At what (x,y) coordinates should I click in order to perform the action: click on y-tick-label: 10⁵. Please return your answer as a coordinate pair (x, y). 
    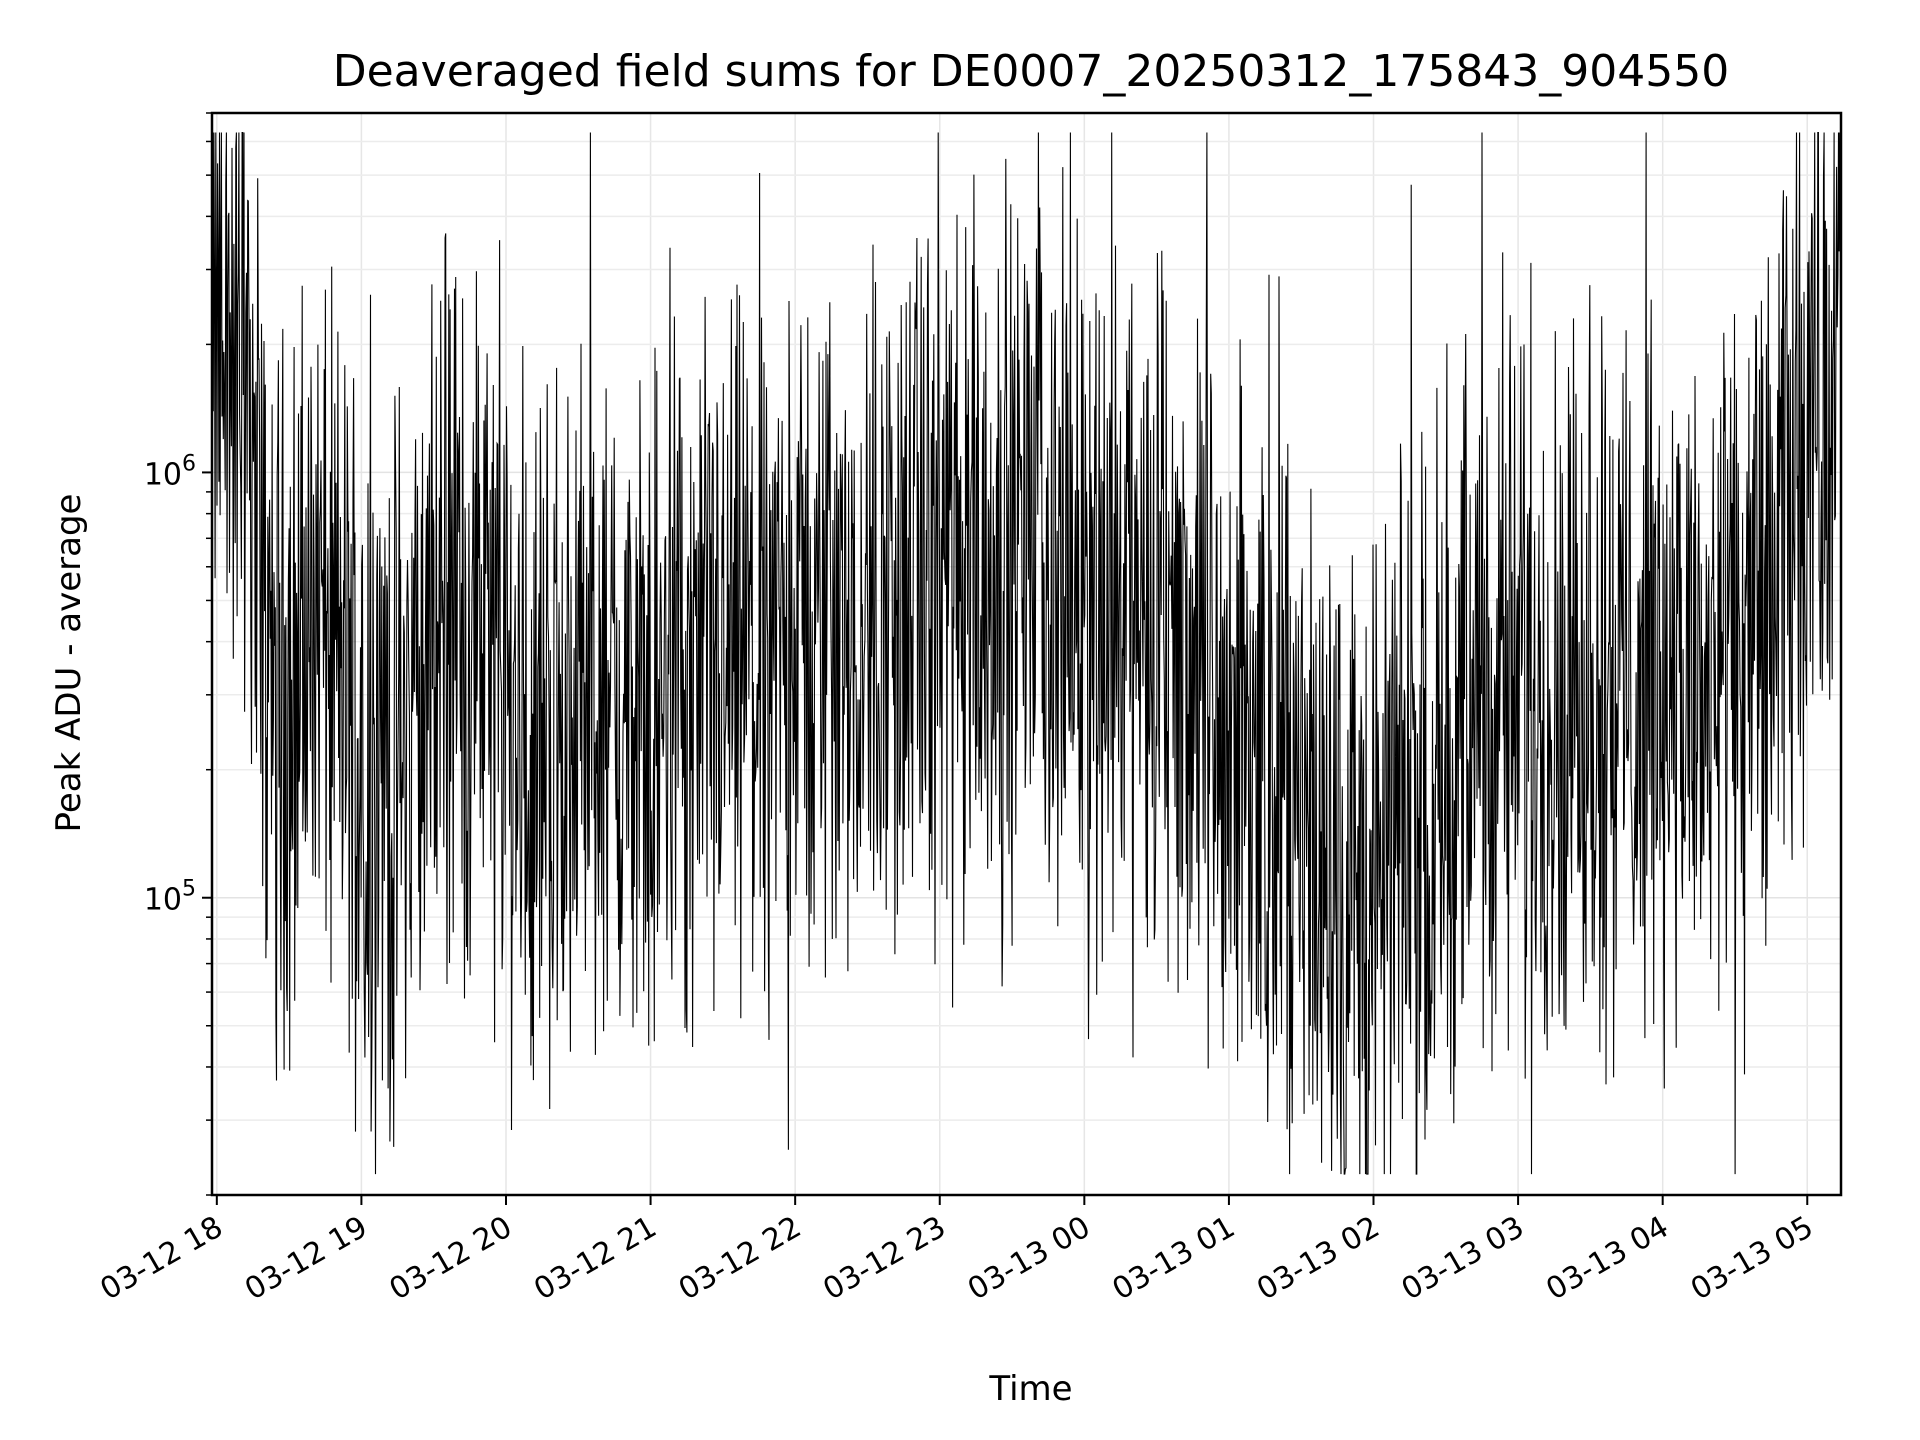
    Looking at the image, I should click on (170, 897).